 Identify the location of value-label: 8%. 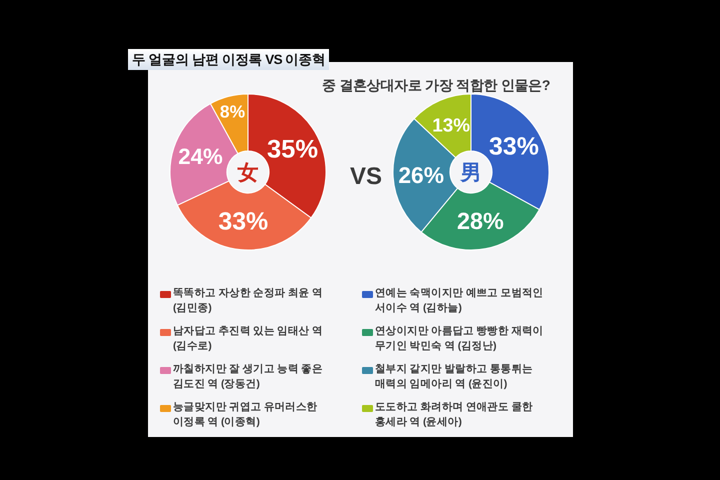
(233, 112).